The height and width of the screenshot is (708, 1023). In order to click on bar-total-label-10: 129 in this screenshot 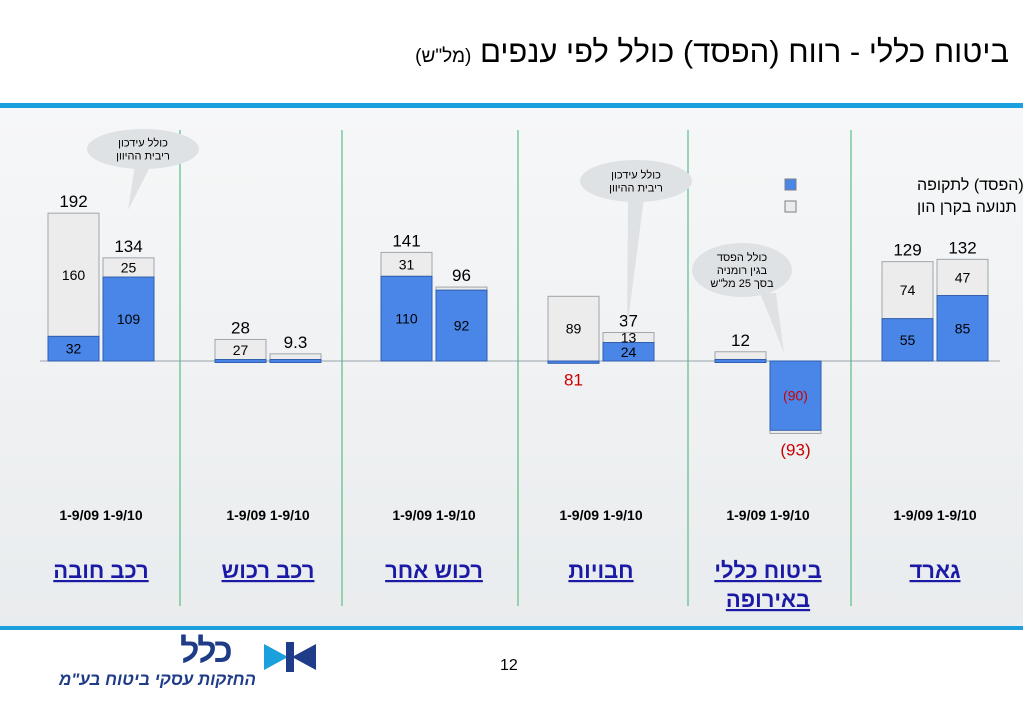, I will do `click(907, 250)`.